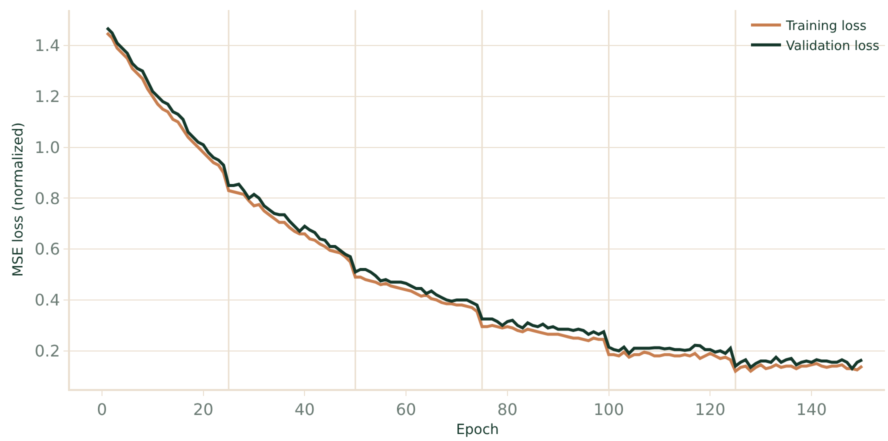 The image size is (888, 441). Describe the element at coordinates (477, 430) in the screenshot. I see `x-axis-title: Epoch` at that location.